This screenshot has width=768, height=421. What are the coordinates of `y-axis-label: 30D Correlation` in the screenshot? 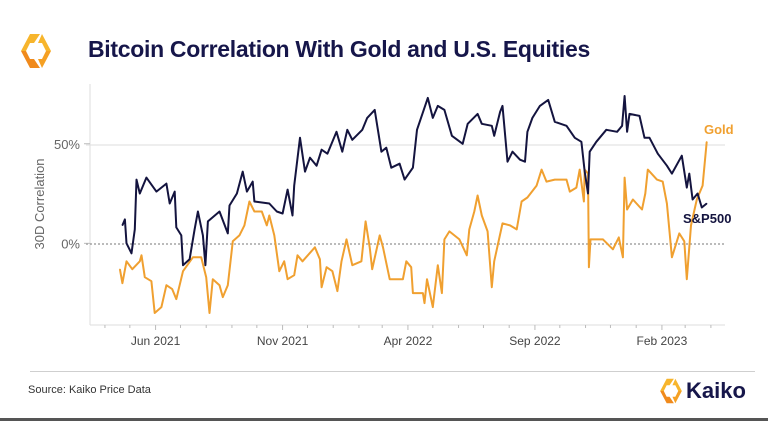 It's located at (39, 203).